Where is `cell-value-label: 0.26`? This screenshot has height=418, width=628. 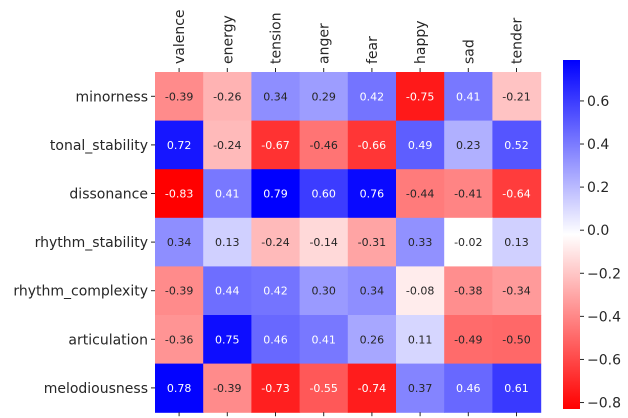
cell-value-label: 0.26 is located at coordinates (372, 339).